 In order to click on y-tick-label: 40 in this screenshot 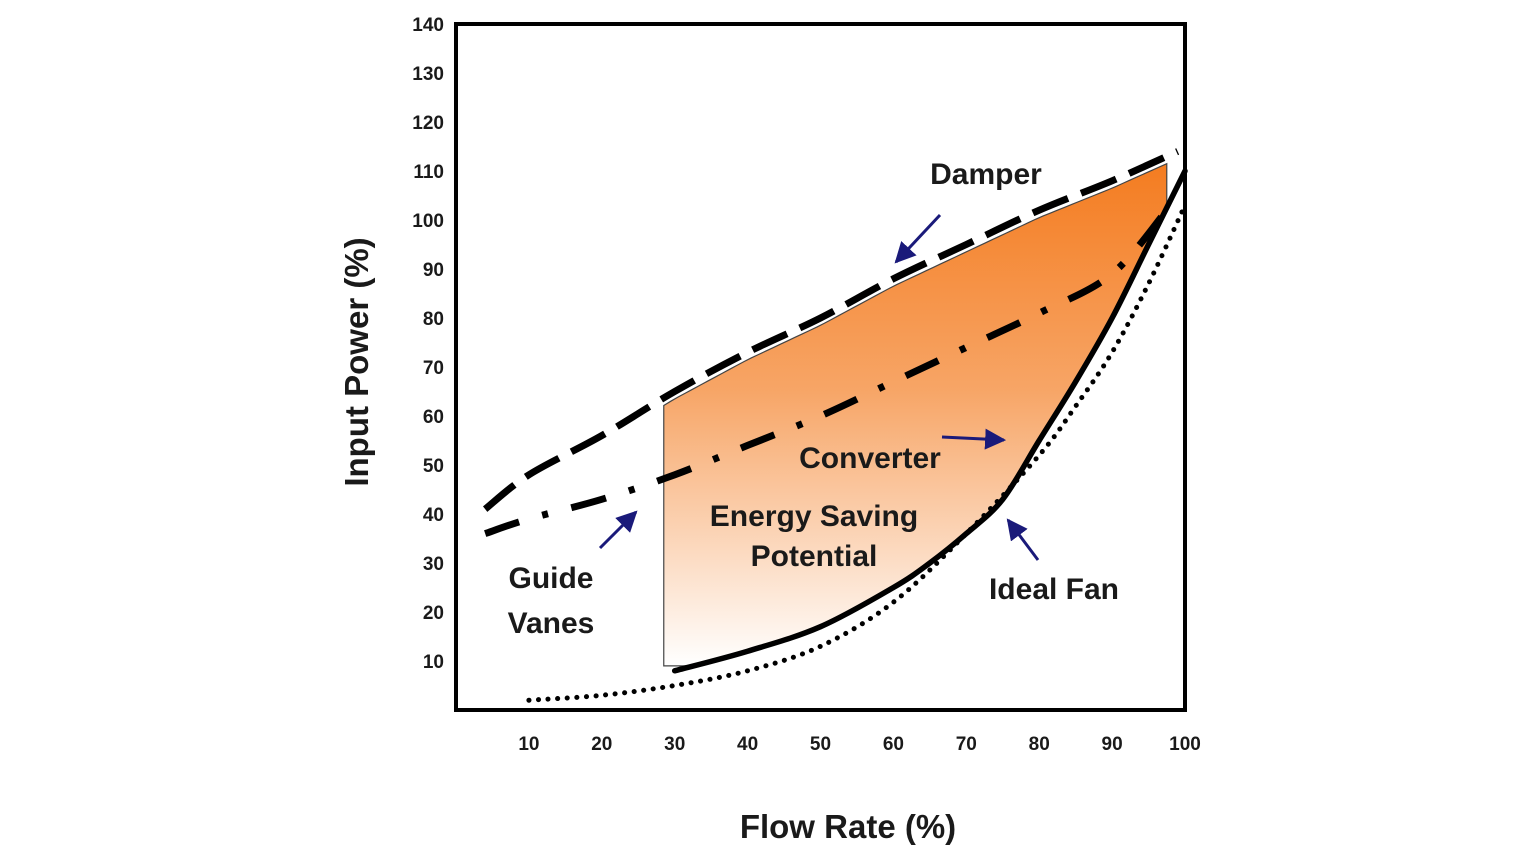, I will do `click(433, 515)`.